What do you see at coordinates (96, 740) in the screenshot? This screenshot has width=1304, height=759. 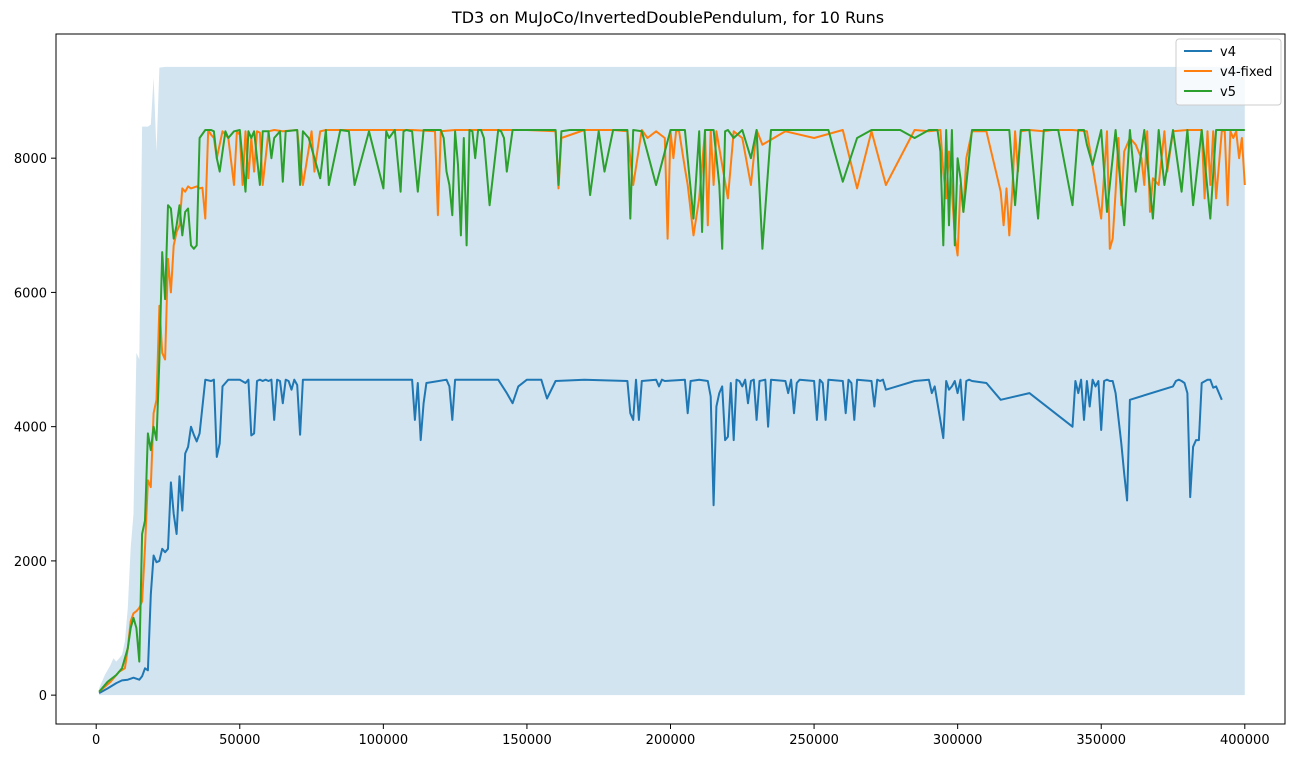 I see `x-tick-label: 0` at bounding box center [96, 740].